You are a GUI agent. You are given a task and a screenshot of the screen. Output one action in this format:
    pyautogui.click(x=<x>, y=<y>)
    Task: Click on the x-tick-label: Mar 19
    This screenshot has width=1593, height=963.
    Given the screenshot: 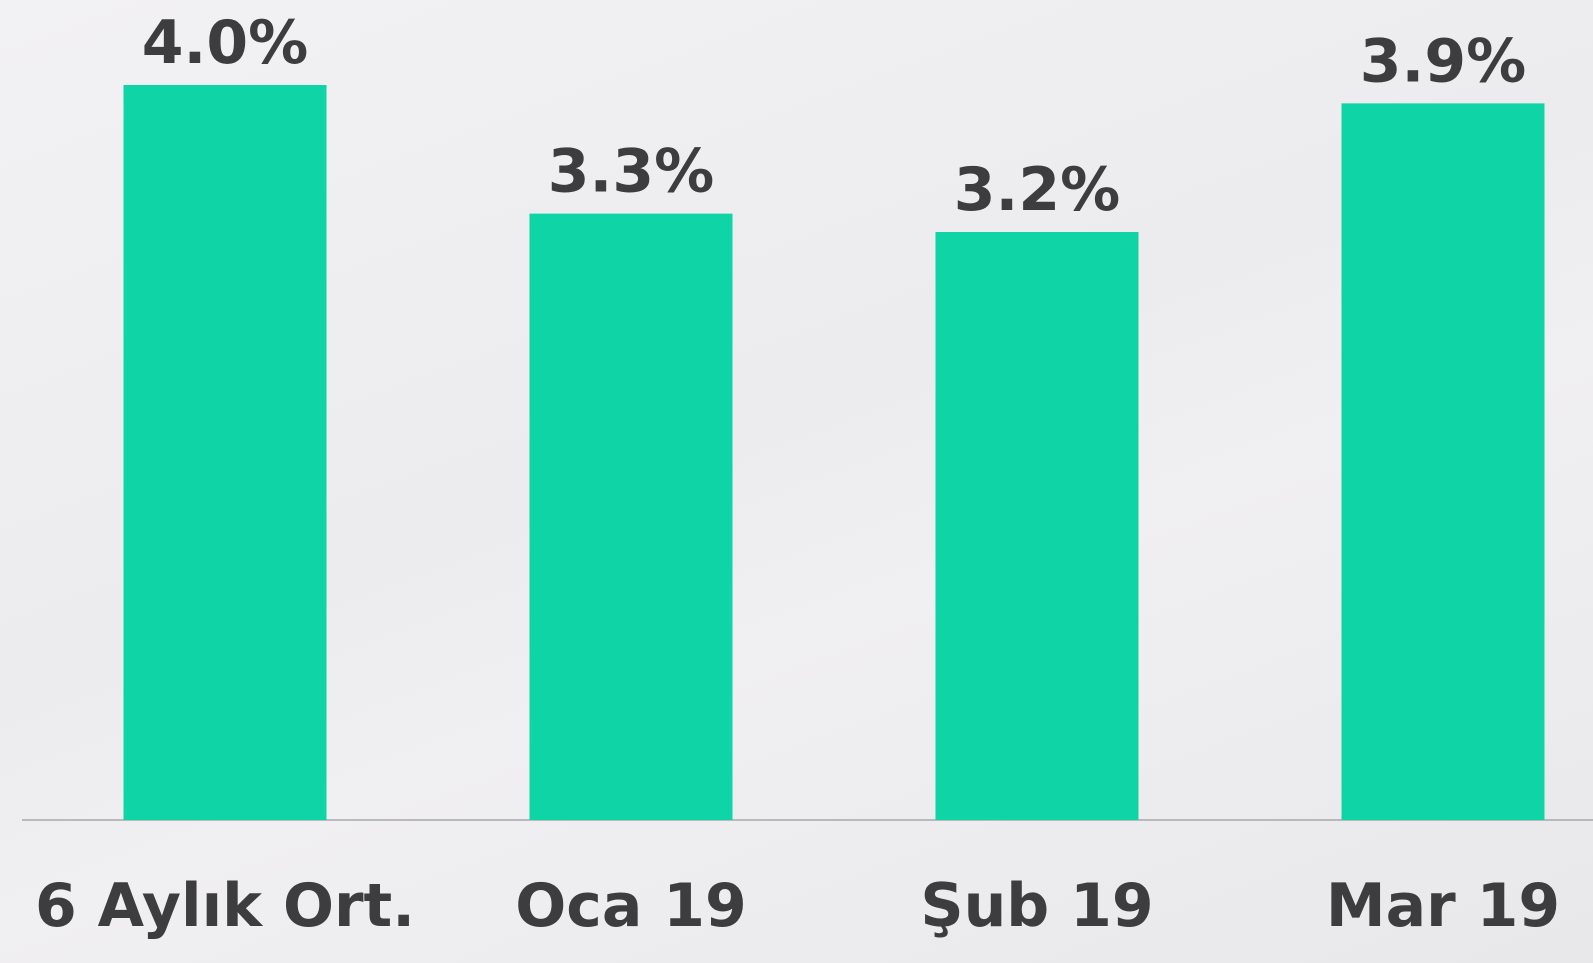 What is the action you would take?
    pyautogui.click(x=1443, y=906)
    